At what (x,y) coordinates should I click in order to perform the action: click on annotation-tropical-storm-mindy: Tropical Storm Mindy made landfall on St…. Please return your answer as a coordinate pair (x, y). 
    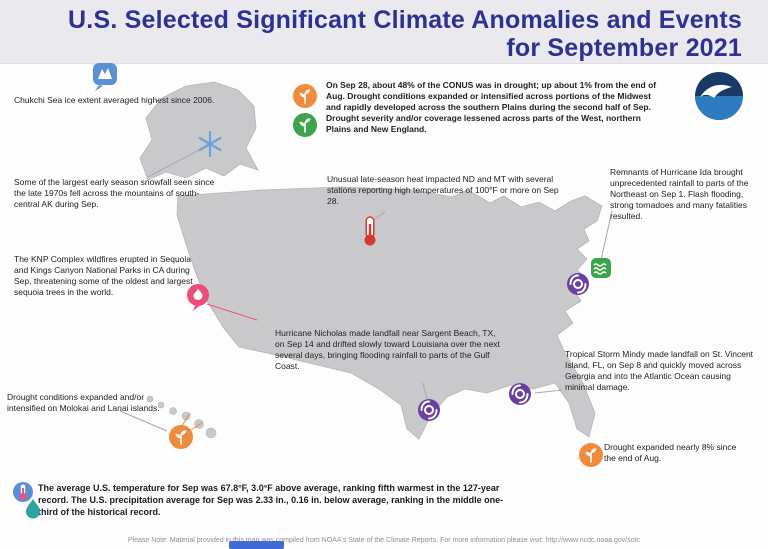
    Looking at the image, I should click on (659, 371).